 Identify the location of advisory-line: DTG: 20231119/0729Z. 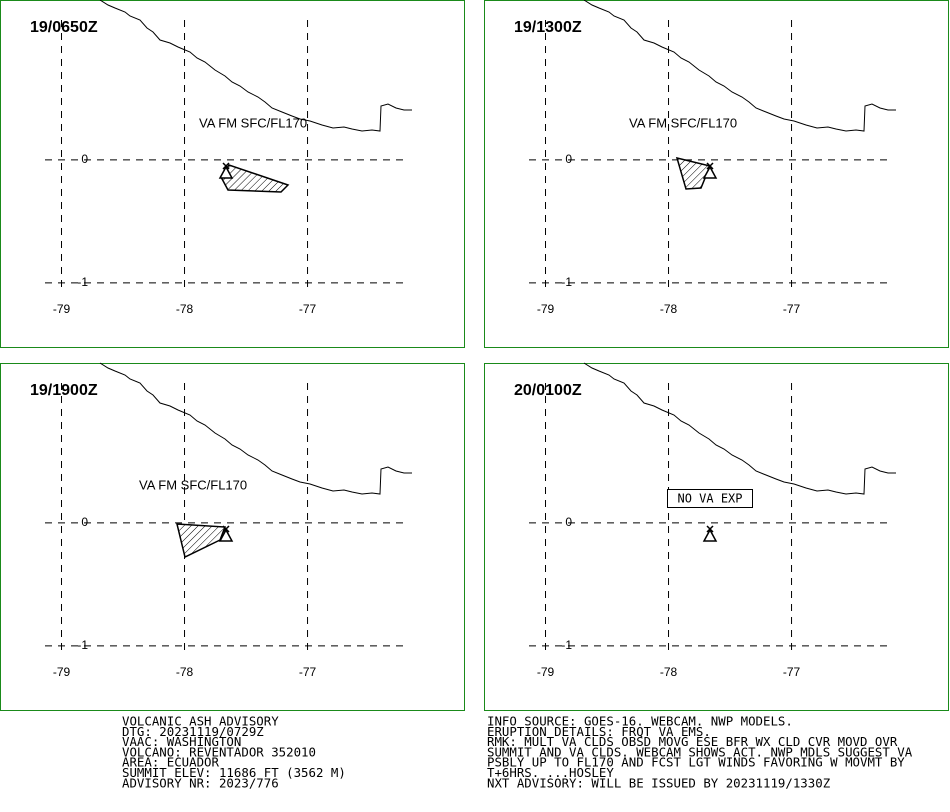
(193, 731).